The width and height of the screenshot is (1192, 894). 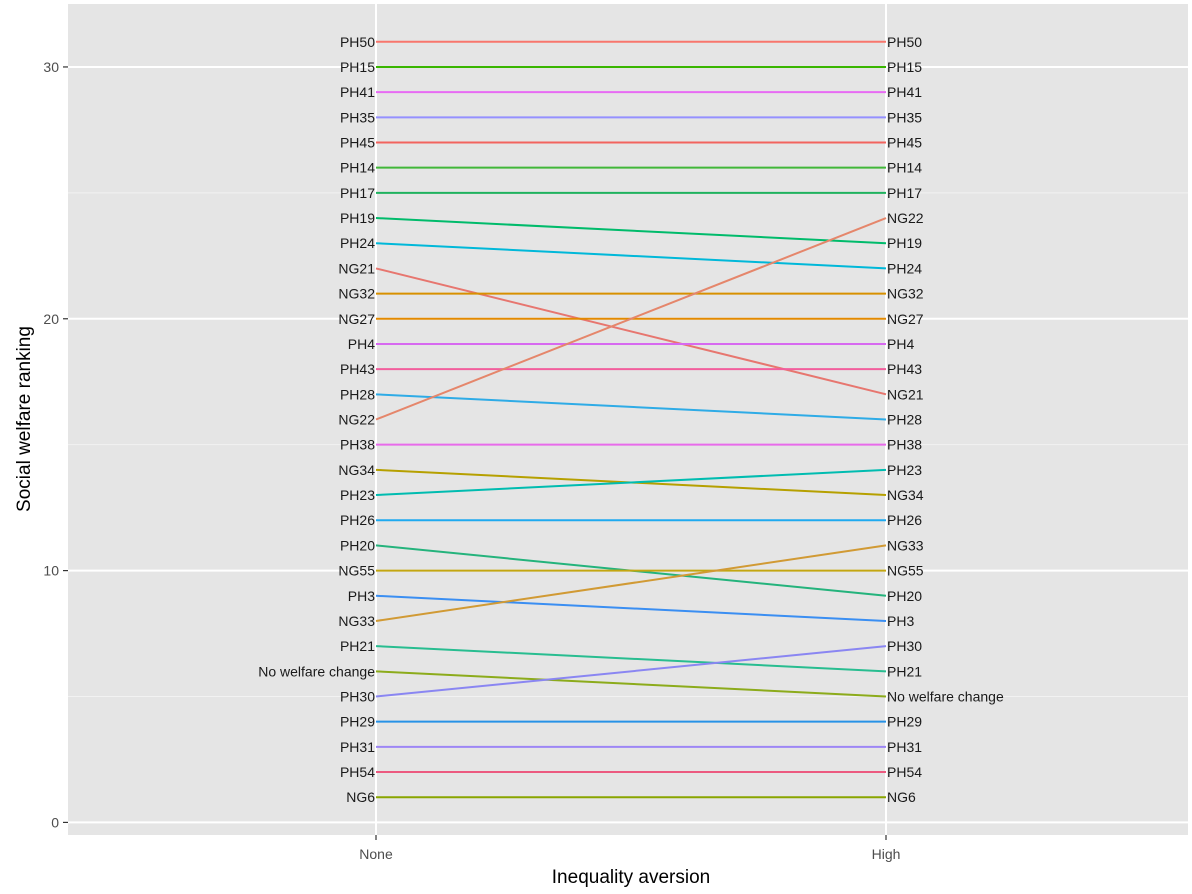 What do you see at coordinates (357, 772) in the screenshot?
I see `series-label-start: PH54` at bounding box center [357, 772].